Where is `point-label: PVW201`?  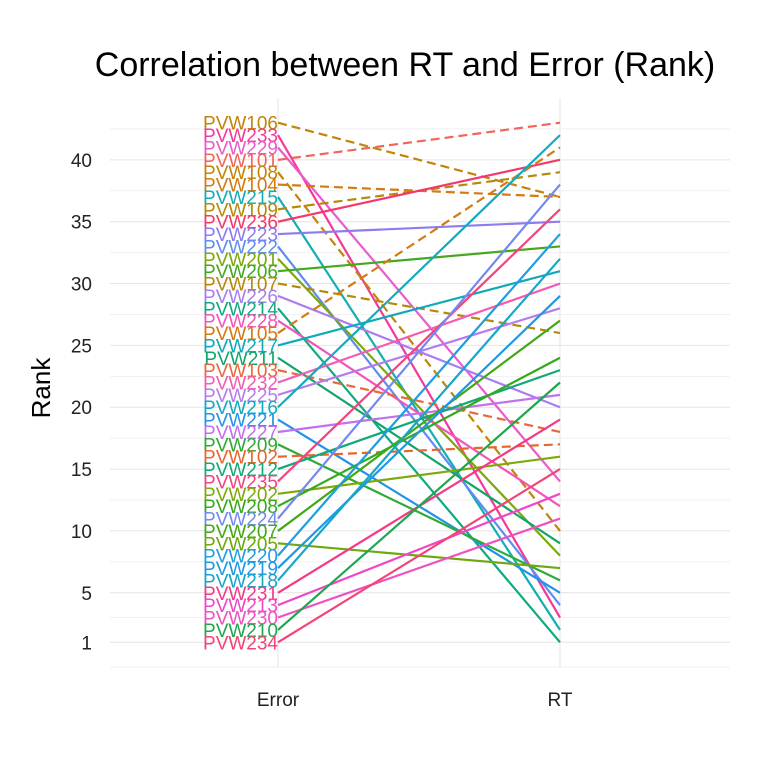 point-label: PVW201 is located at coordinates (240, 260).